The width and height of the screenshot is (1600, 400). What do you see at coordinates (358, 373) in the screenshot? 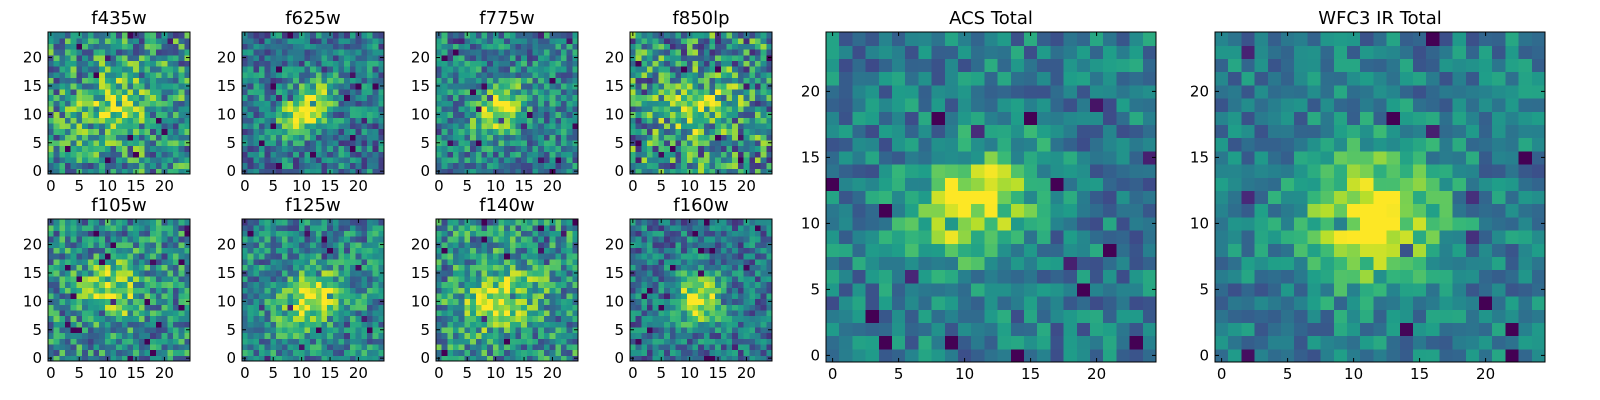
I see `x-tick-label: 20` at bounding box center [358, 373].